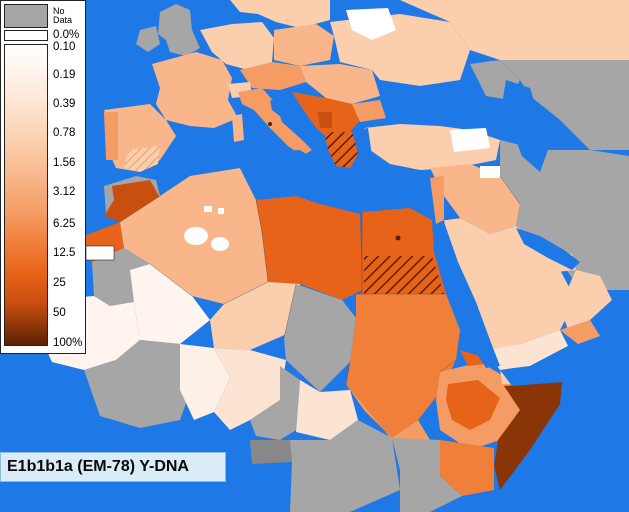 The image size is (629, 512). I want to click on legend-stop-label: 0.10, so click(64, 47).